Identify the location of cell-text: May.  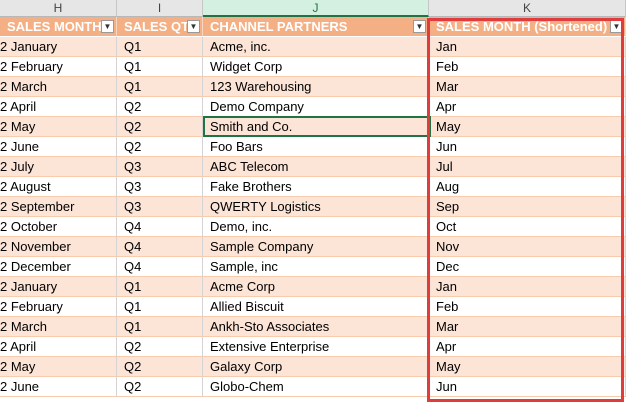
(23, 126).